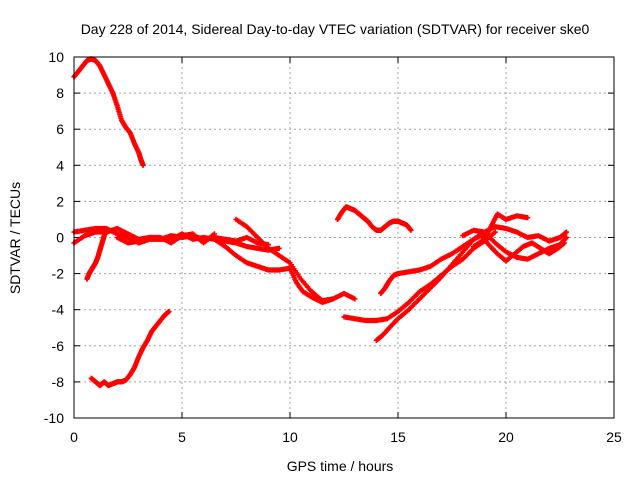 This screenshot has width=640, height=480. What do you see at coordinates (60, 165) in the screenshot?
I see `y-tick-label: 4` at bounding box center [60, 165].